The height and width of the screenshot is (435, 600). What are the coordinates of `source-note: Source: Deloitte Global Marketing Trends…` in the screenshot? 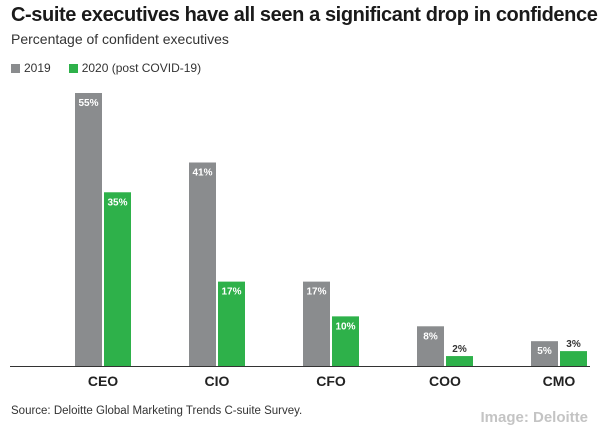 It's located at (157, 411).